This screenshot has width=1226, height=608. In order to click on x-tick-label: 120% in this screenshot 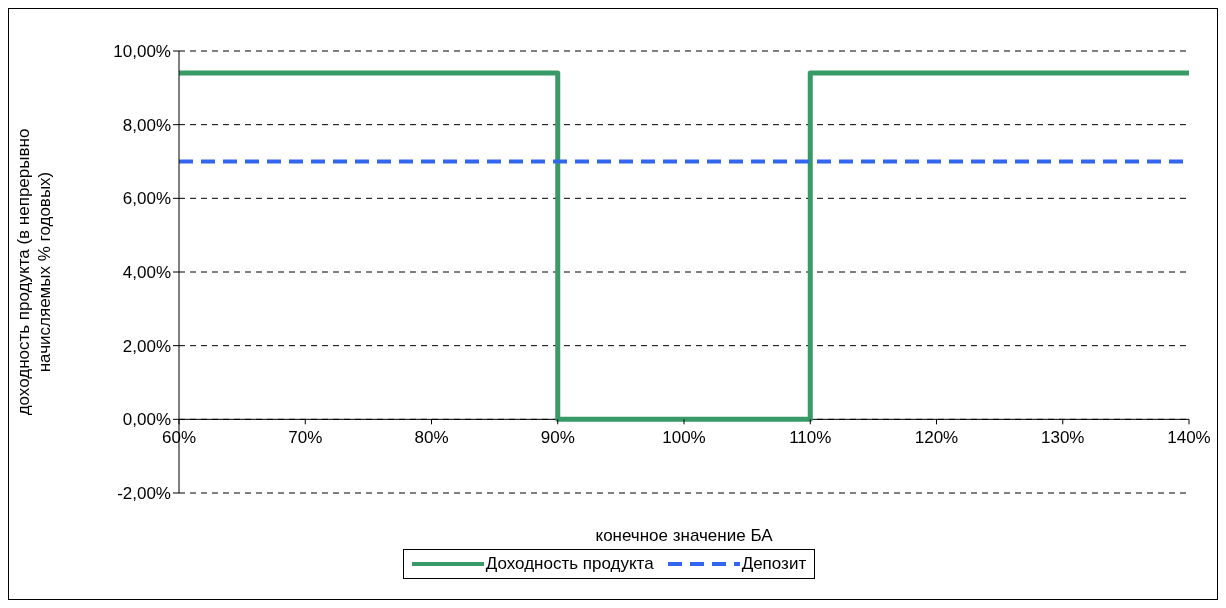, I will do `click(936, 438)`.